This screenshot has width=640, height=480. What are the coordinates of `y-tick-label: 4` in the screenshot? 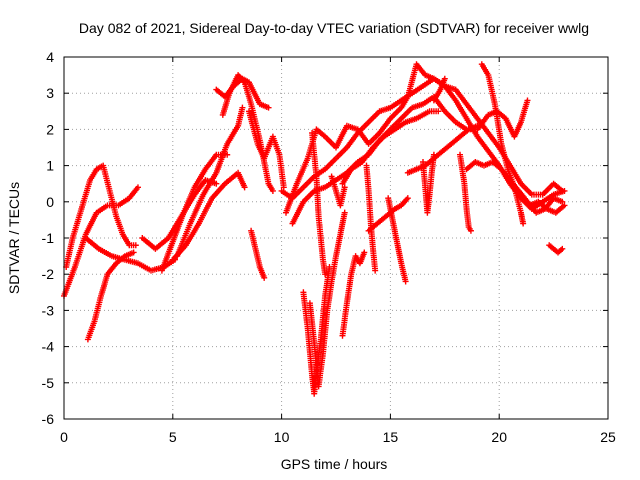 It's located at (50, 57).